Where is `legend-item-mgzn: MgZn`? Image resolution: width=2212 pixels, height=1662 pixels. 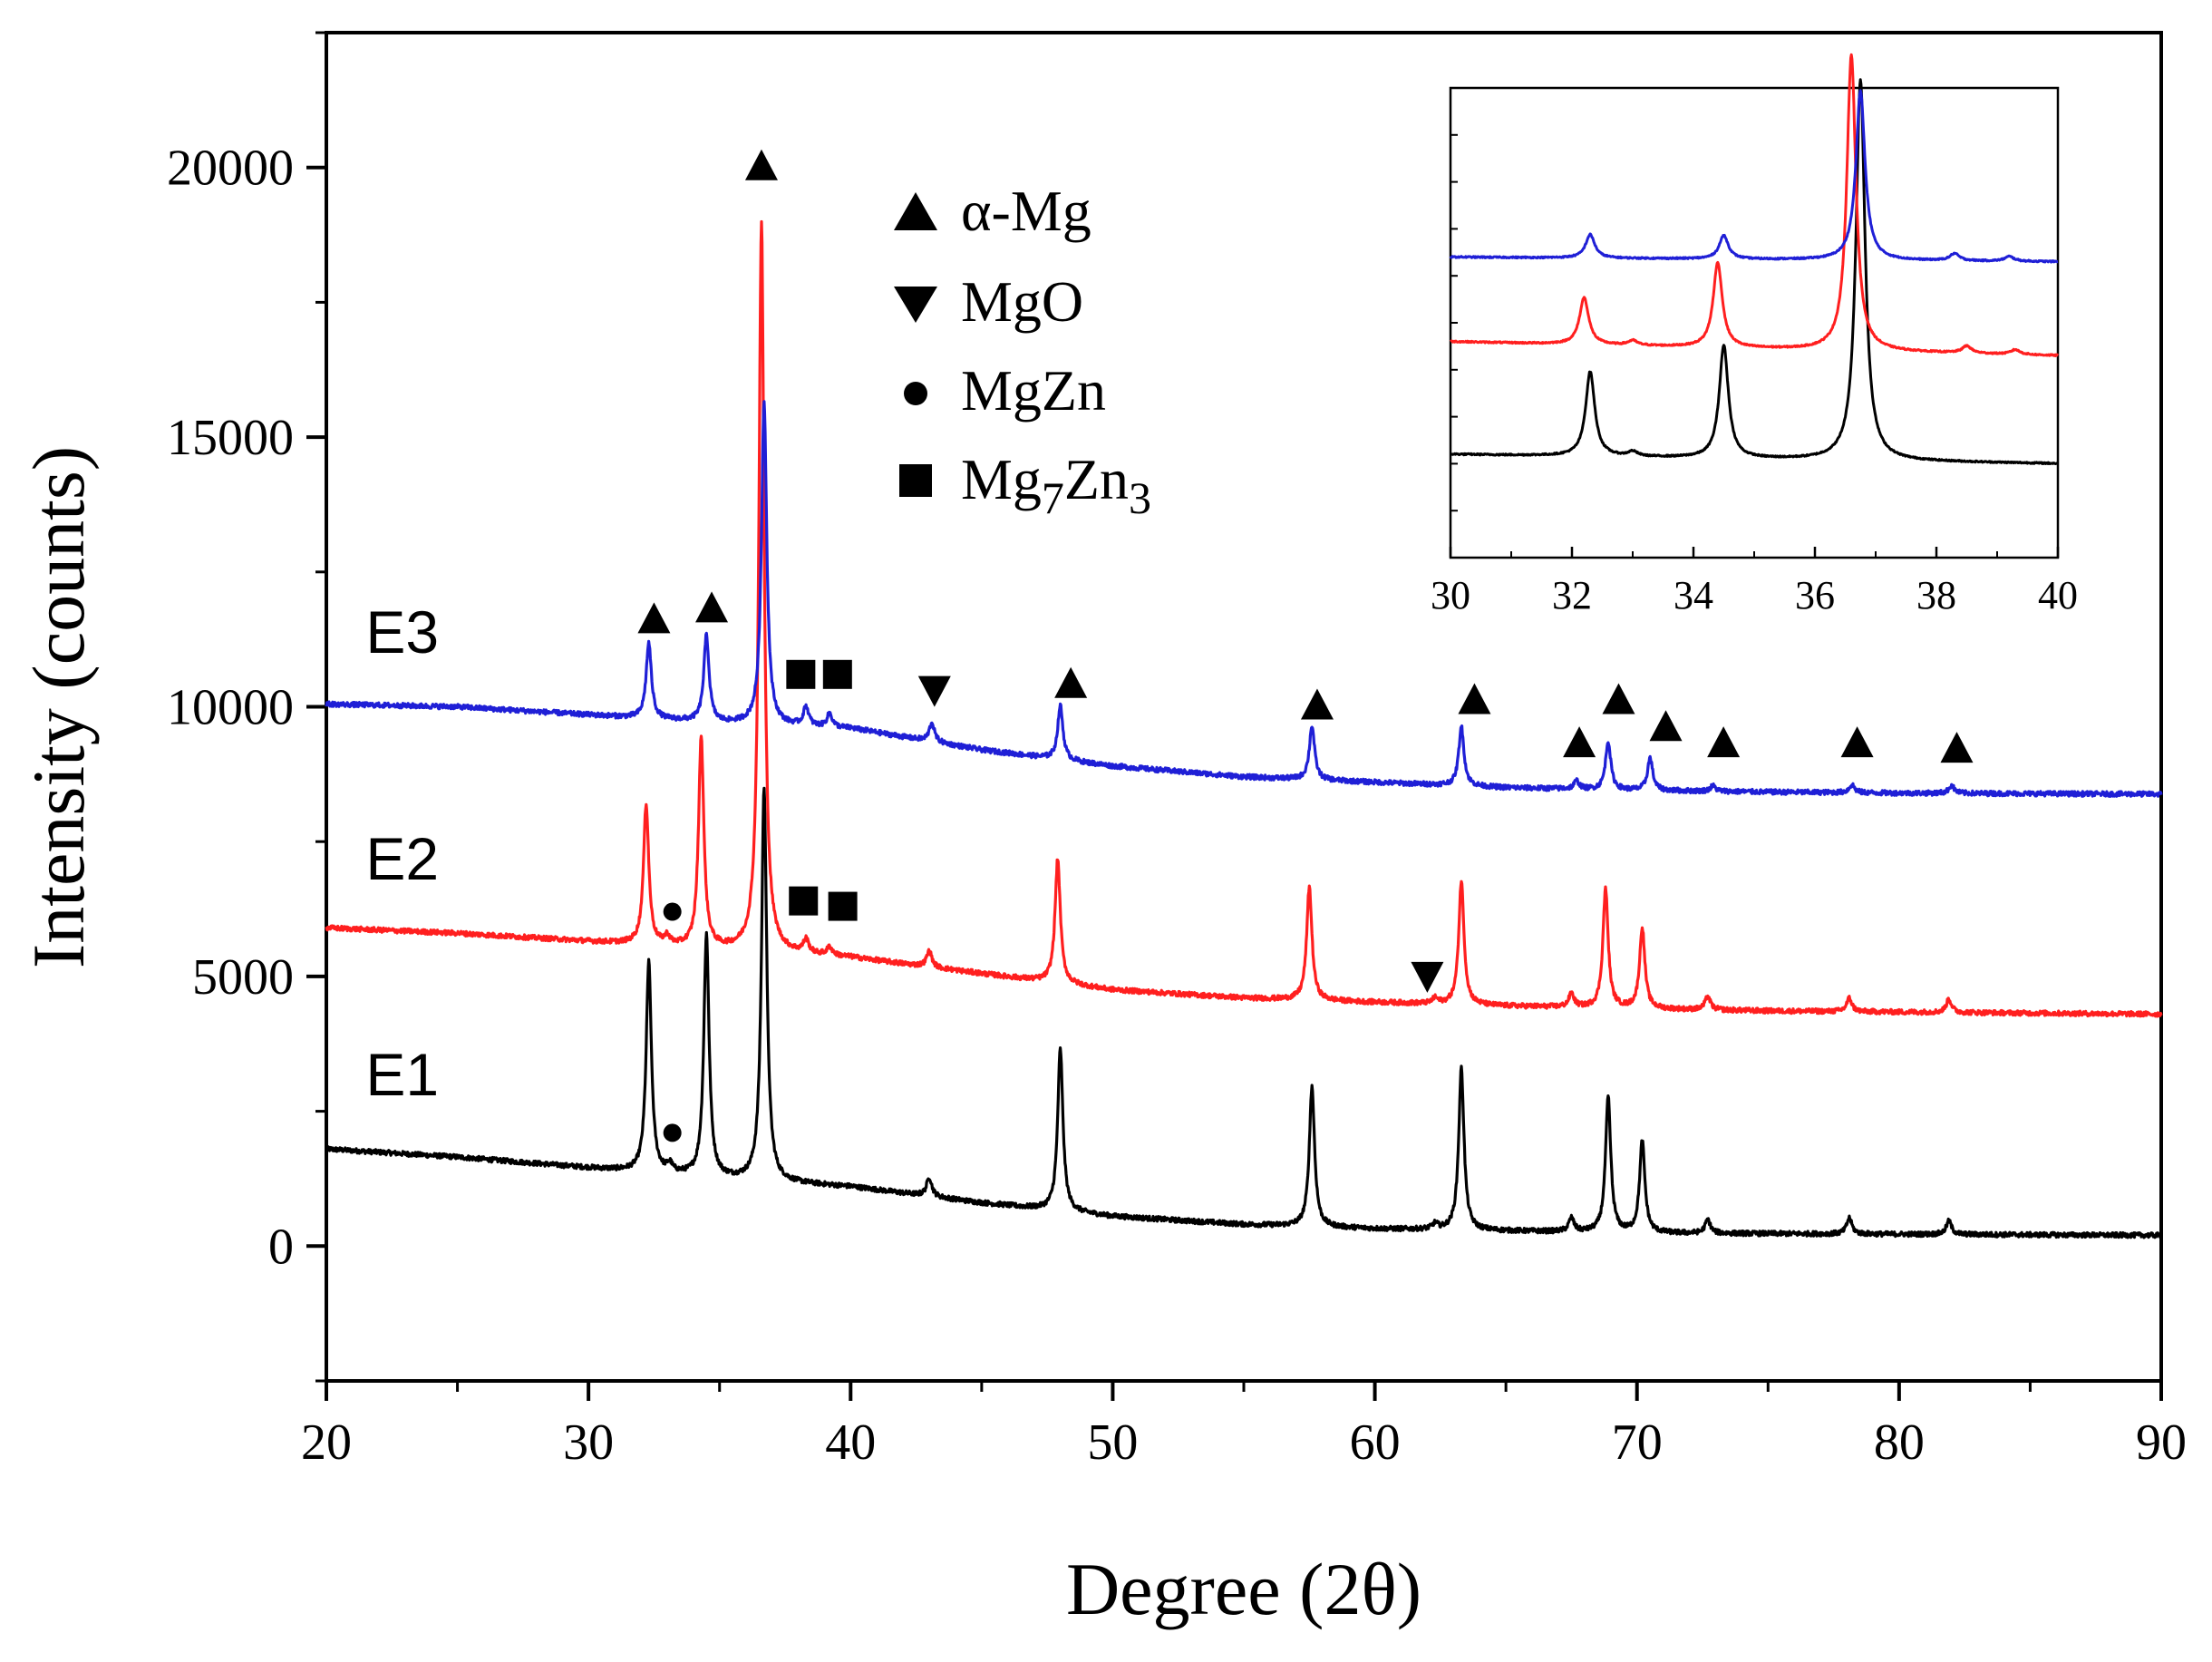
legend-item-mgzn: MgZn is located at coordinates (1005, 390).